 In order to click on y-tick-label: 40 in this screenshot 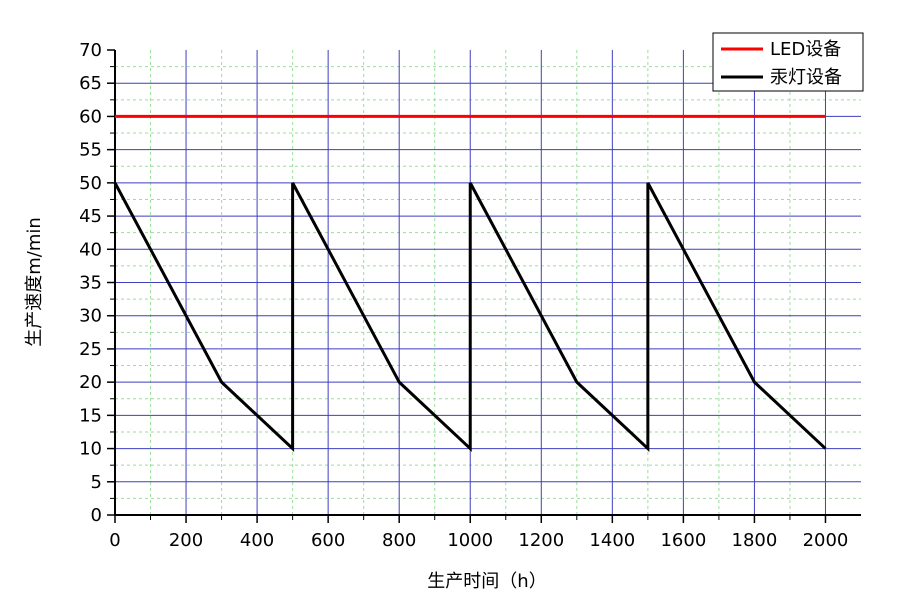, I will do `click(90, 249)`.